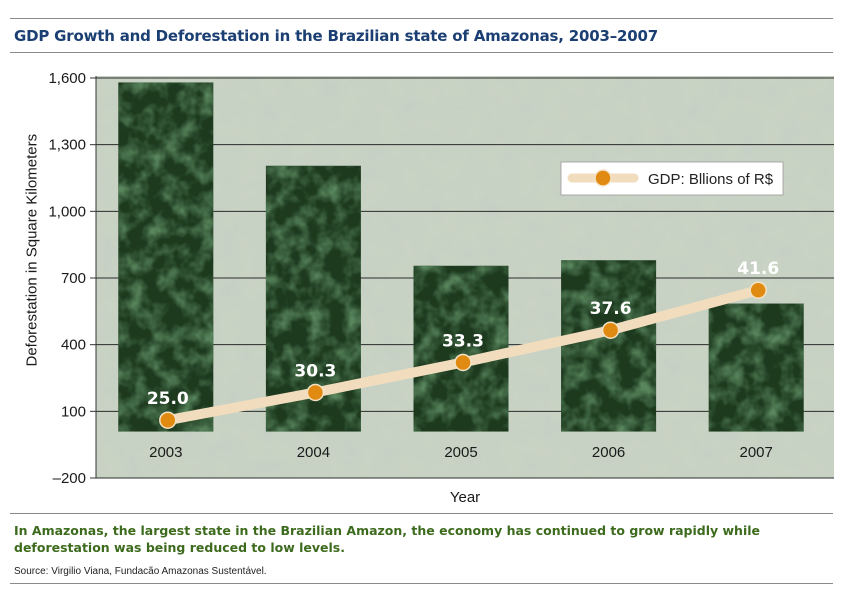 The image size is (850, 604). I want to click on x-axis-label: Year, so click(465, 497).